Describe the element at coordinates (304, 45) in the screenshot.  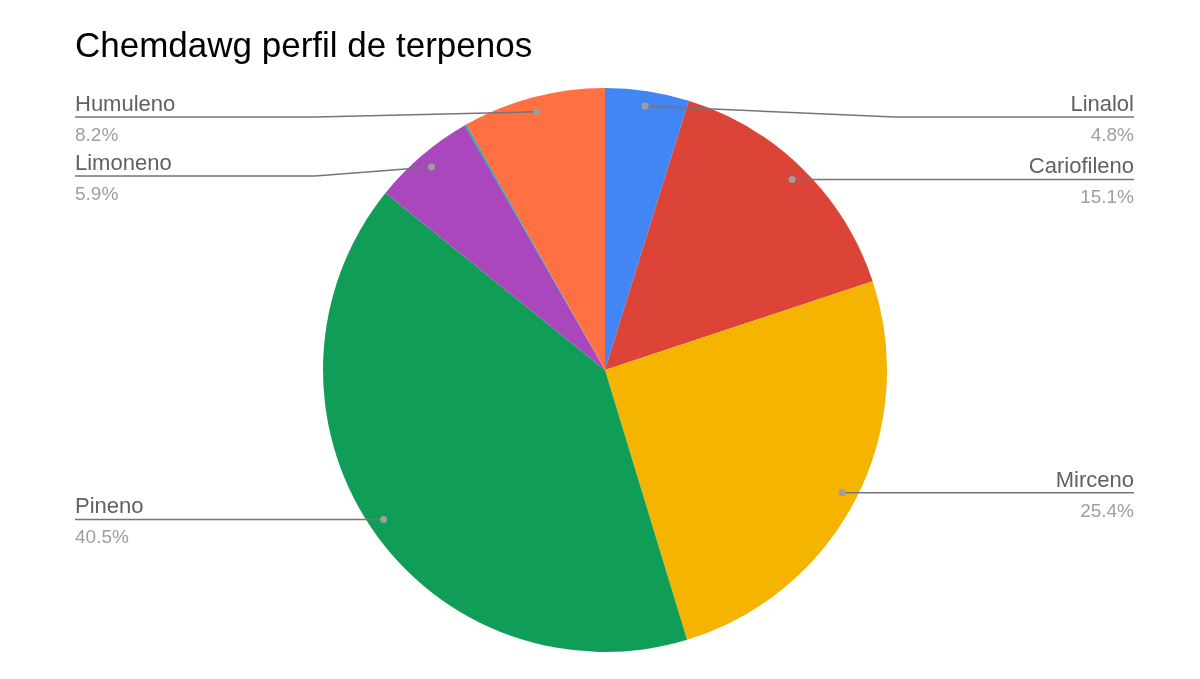
I see `chart-title: Chemdawg perfil de terpenos` at that location.